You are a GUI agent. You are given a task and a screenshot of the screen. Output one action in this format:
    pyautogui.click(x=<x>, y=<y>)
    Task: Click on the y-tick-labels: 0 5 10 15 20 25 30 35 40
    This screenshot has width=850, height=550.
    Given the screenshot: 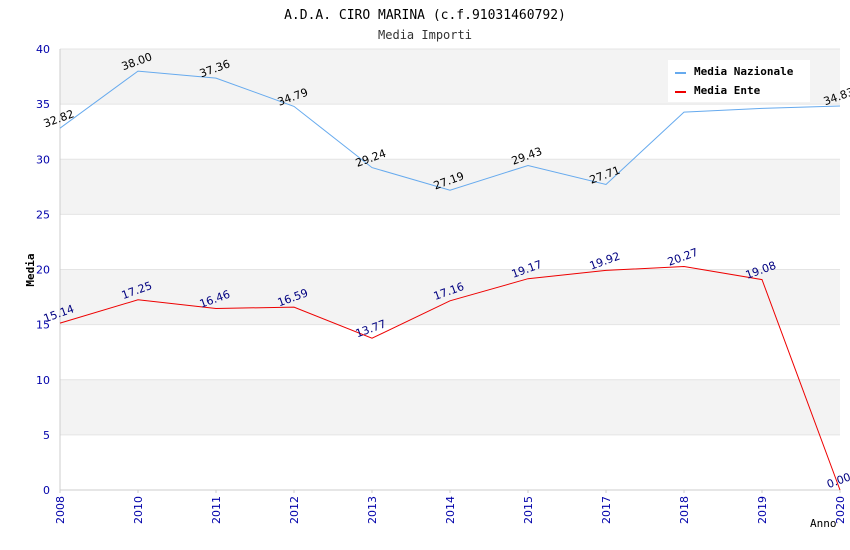 What is the action you would take?
    pyautogui.click(x=43, y=270)
    